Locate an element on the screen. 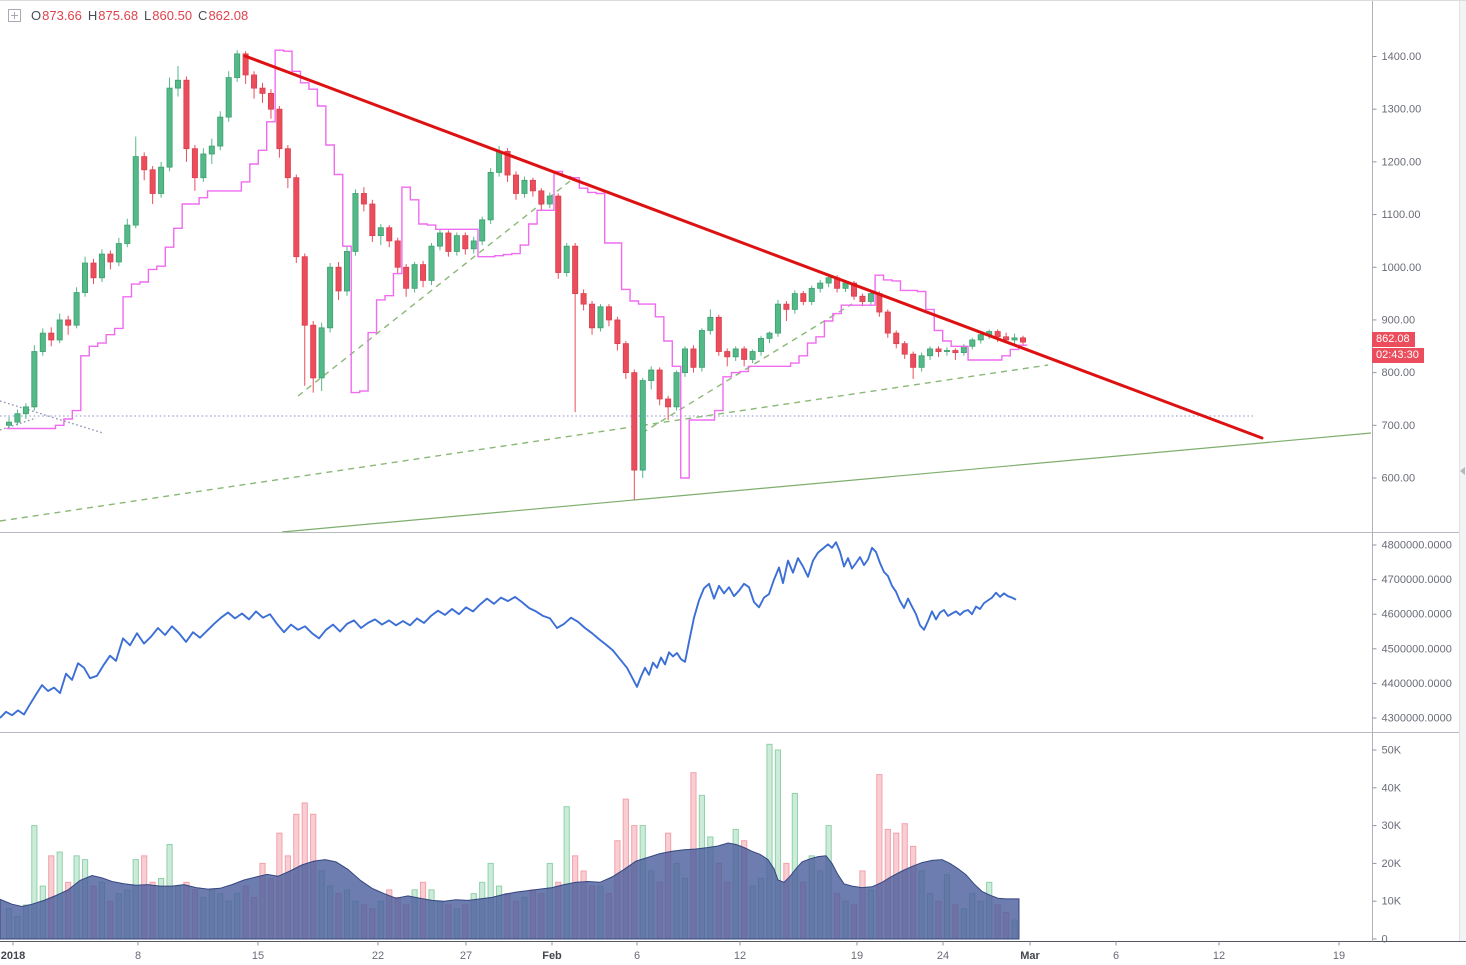  open-value: 873.66 is located at coordinates (62, 15).